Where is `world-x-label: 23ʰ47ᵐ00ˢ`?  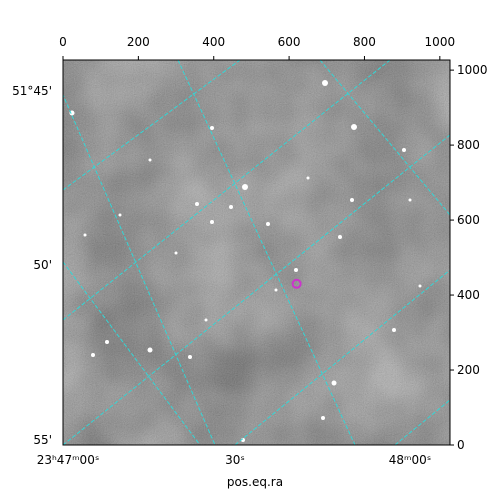 world-x-label: 23ʰ47ᵐ00ˢ is located at coordinates (68, 460).